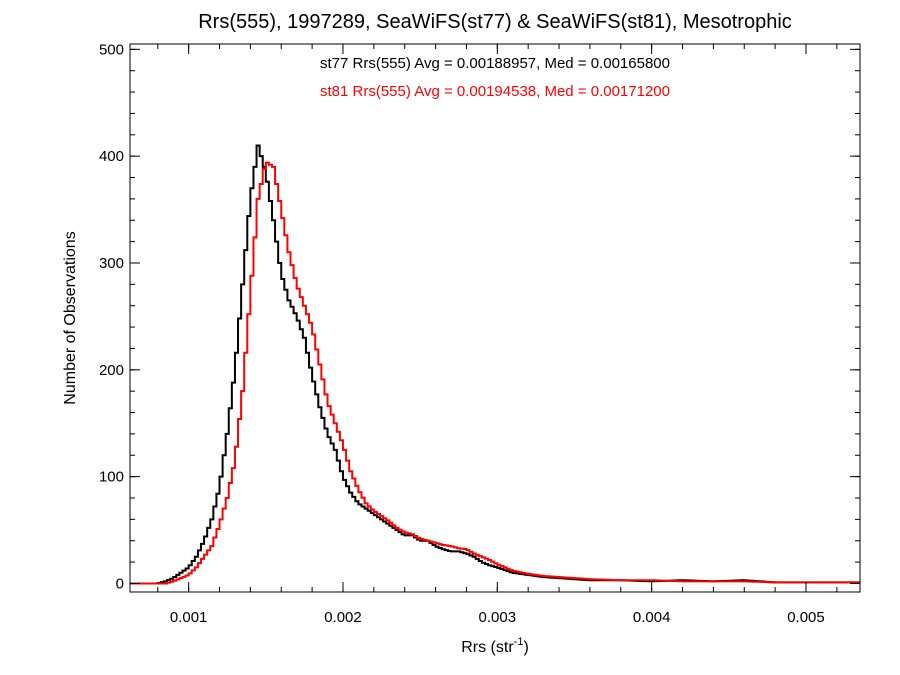  Describe the element at coordinates (487, 647) in the screenshot. I see `x-axis-label-main: Rrs (str` at that location.